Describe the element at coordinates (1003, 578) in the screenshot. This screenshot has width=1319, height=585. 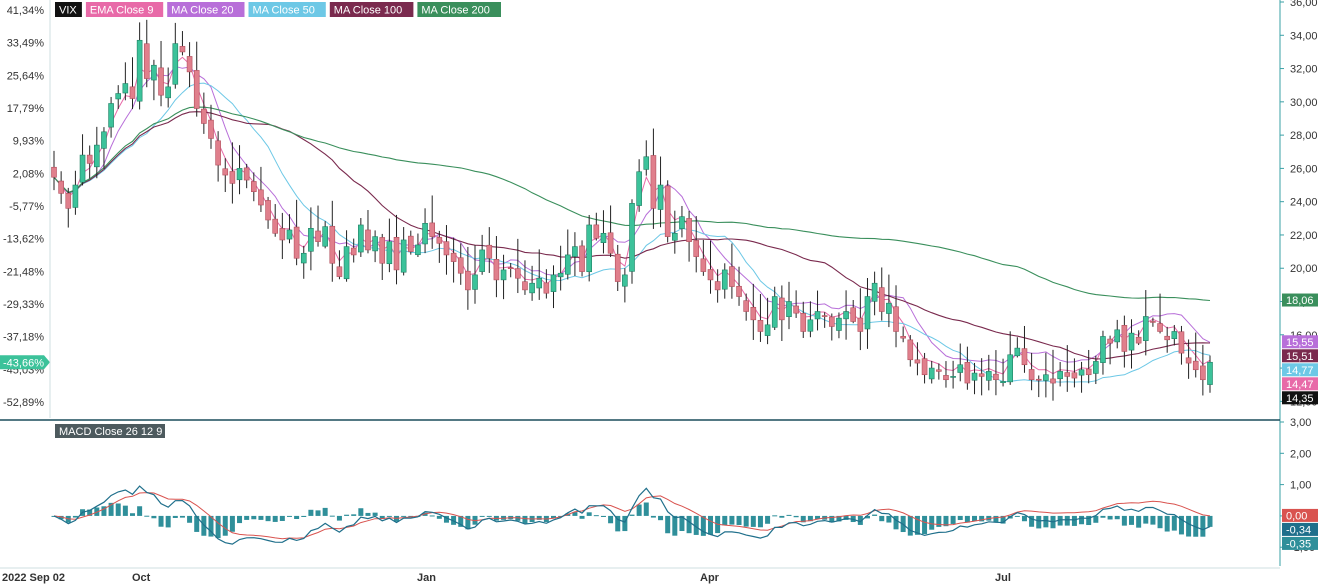
I see `time-axis-label: Jul` at that location.